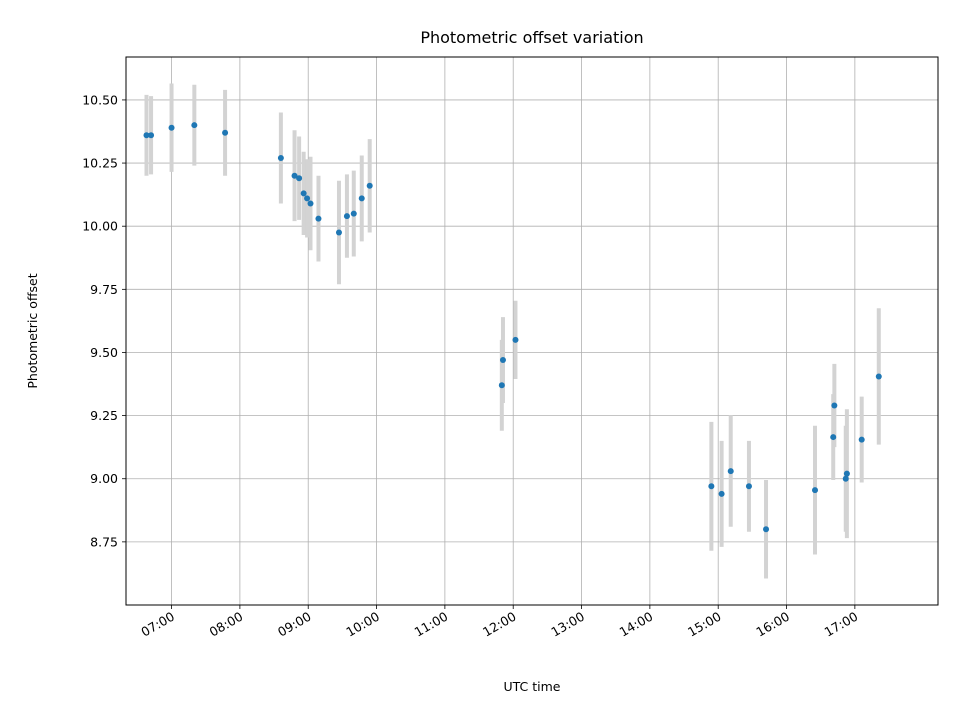 This screenshot has height=720, width=960. Describe the element at coordinates (104, 541) in the screenshot. I see `y-tick-label: 8.75` at that location.